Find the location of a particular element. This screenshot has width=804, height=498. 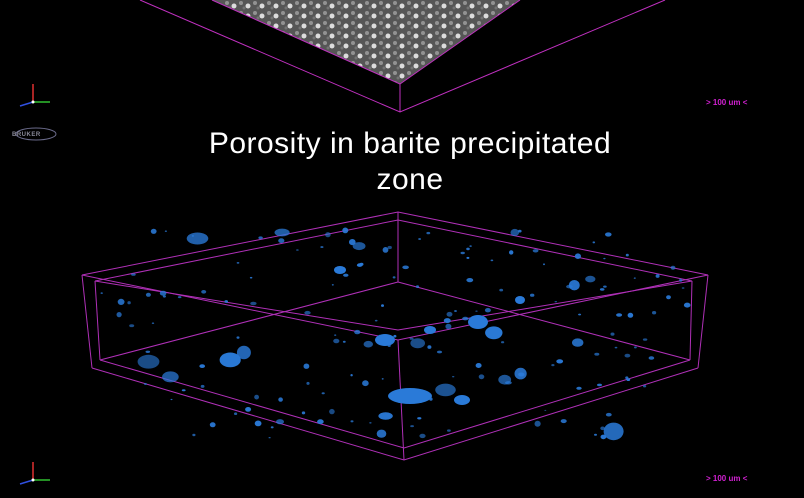

scale-label-bottom: > 100 um < is located at coordinates (727, 478).